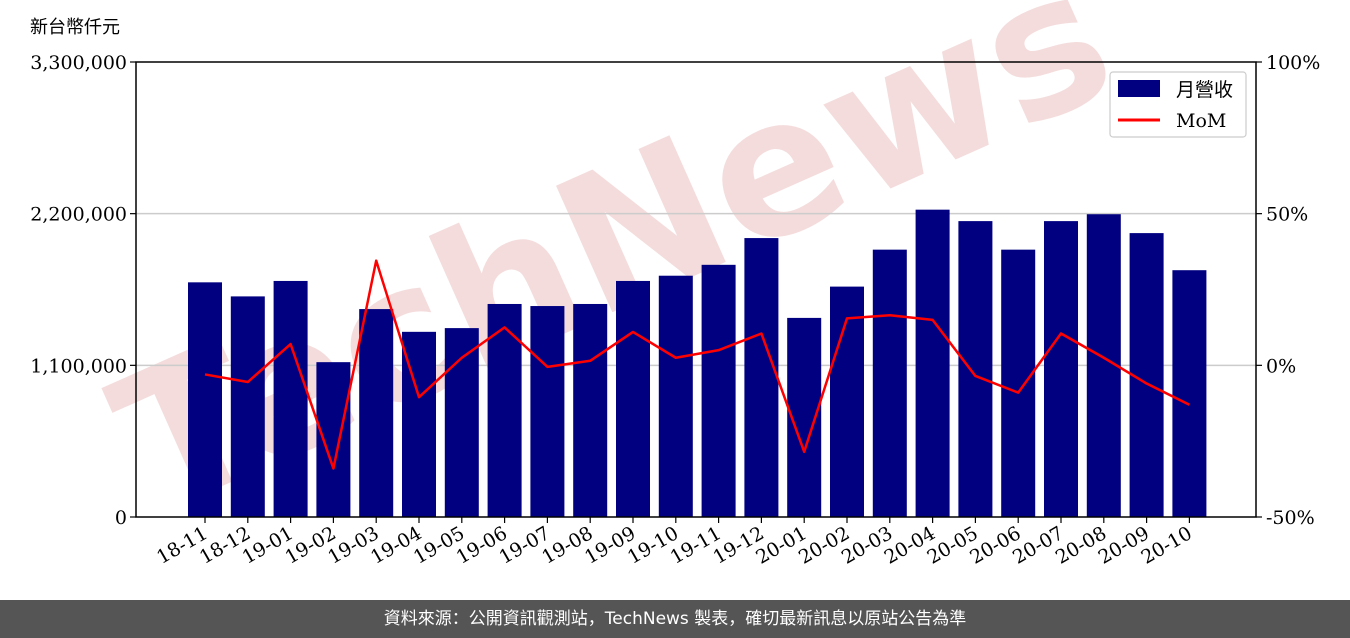 The image size is (1350, 638). What do you see at coordinates (1293, 63) in the screenshot?
I see `y2-tick-label: 100%` at bounding box center [1293, 63].